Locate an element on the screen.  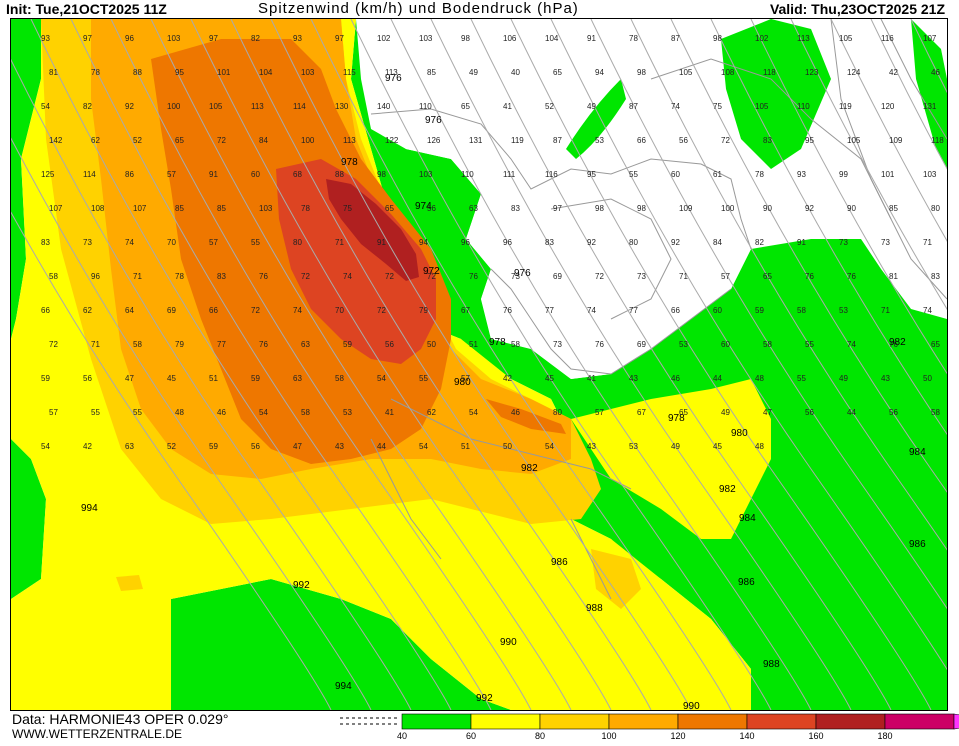
wind-value: 90 is located at coordinates (767, 208).